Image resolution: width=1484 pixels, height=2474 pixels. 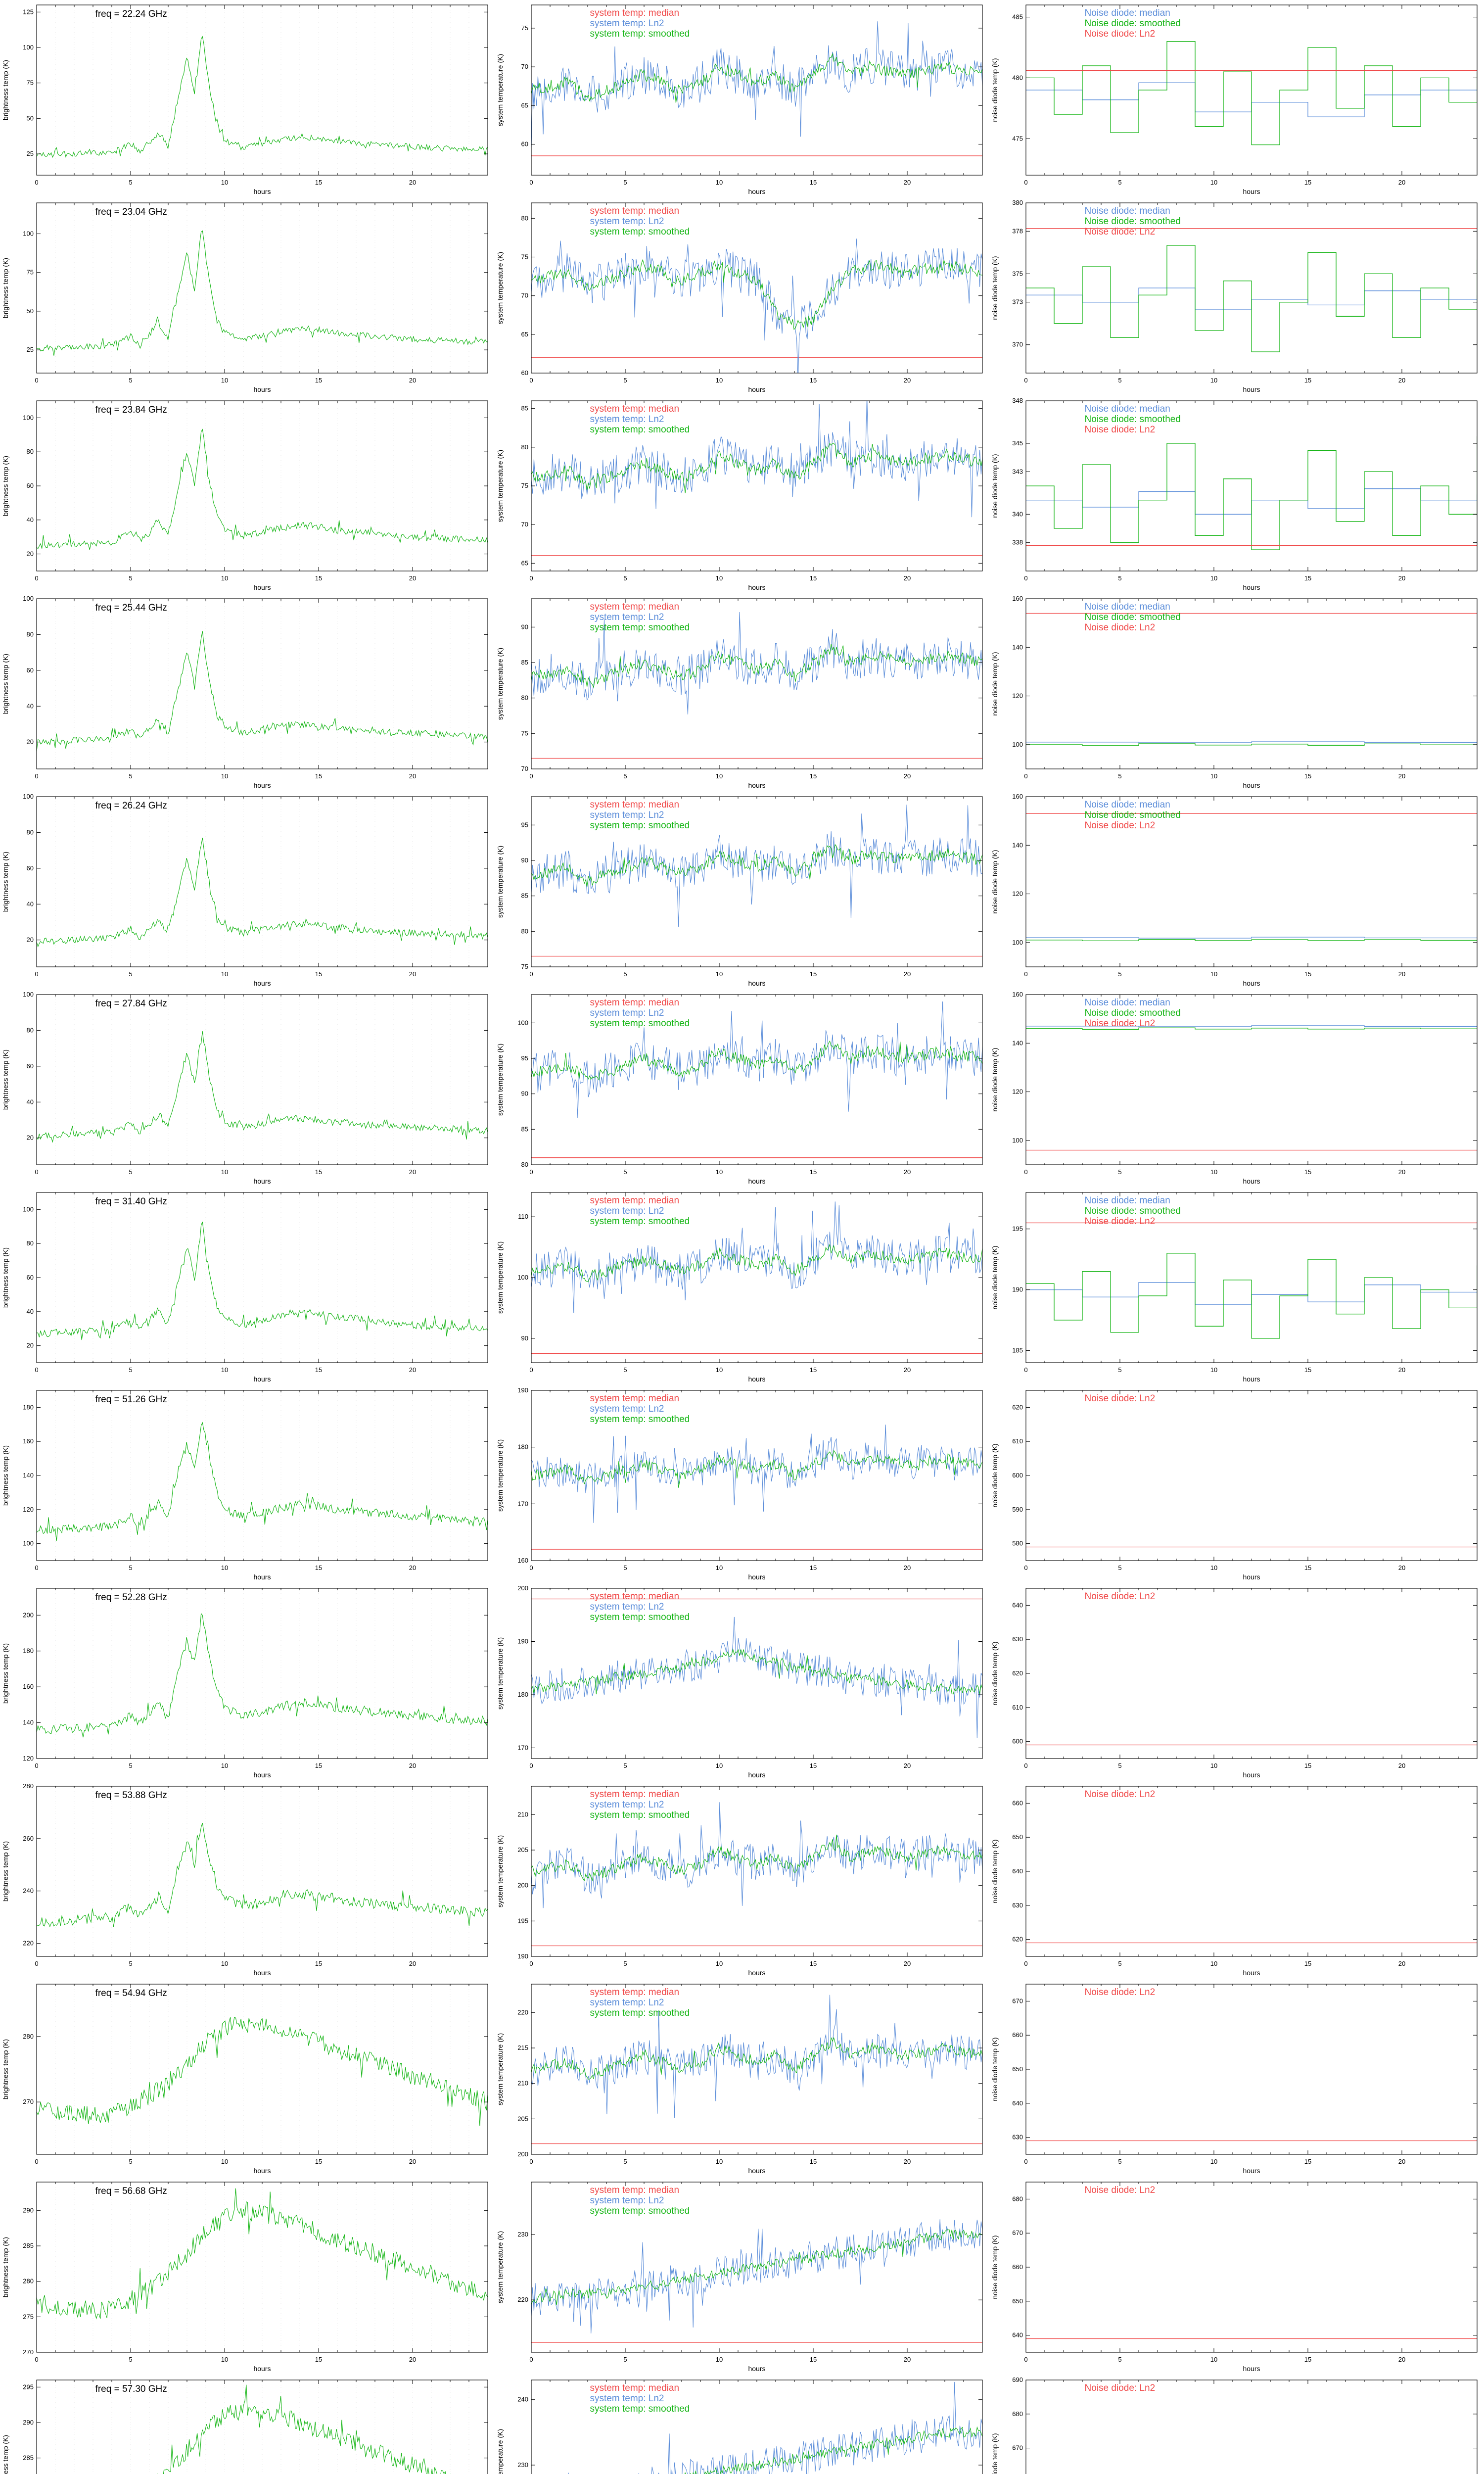 I want to click on legend-entry: Noise diode: median, so click(x=1127, y=1003).